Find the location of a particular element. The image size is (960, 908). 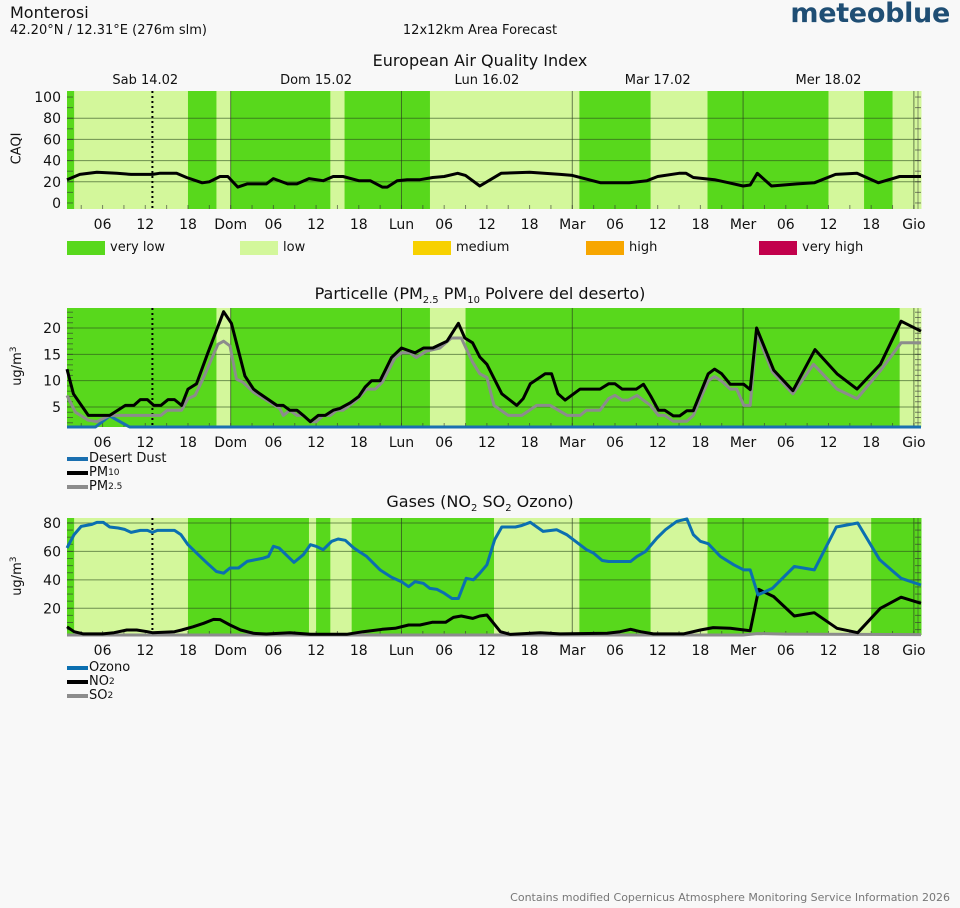

y-tick-label: 40 is located at coordinates (52, 162).